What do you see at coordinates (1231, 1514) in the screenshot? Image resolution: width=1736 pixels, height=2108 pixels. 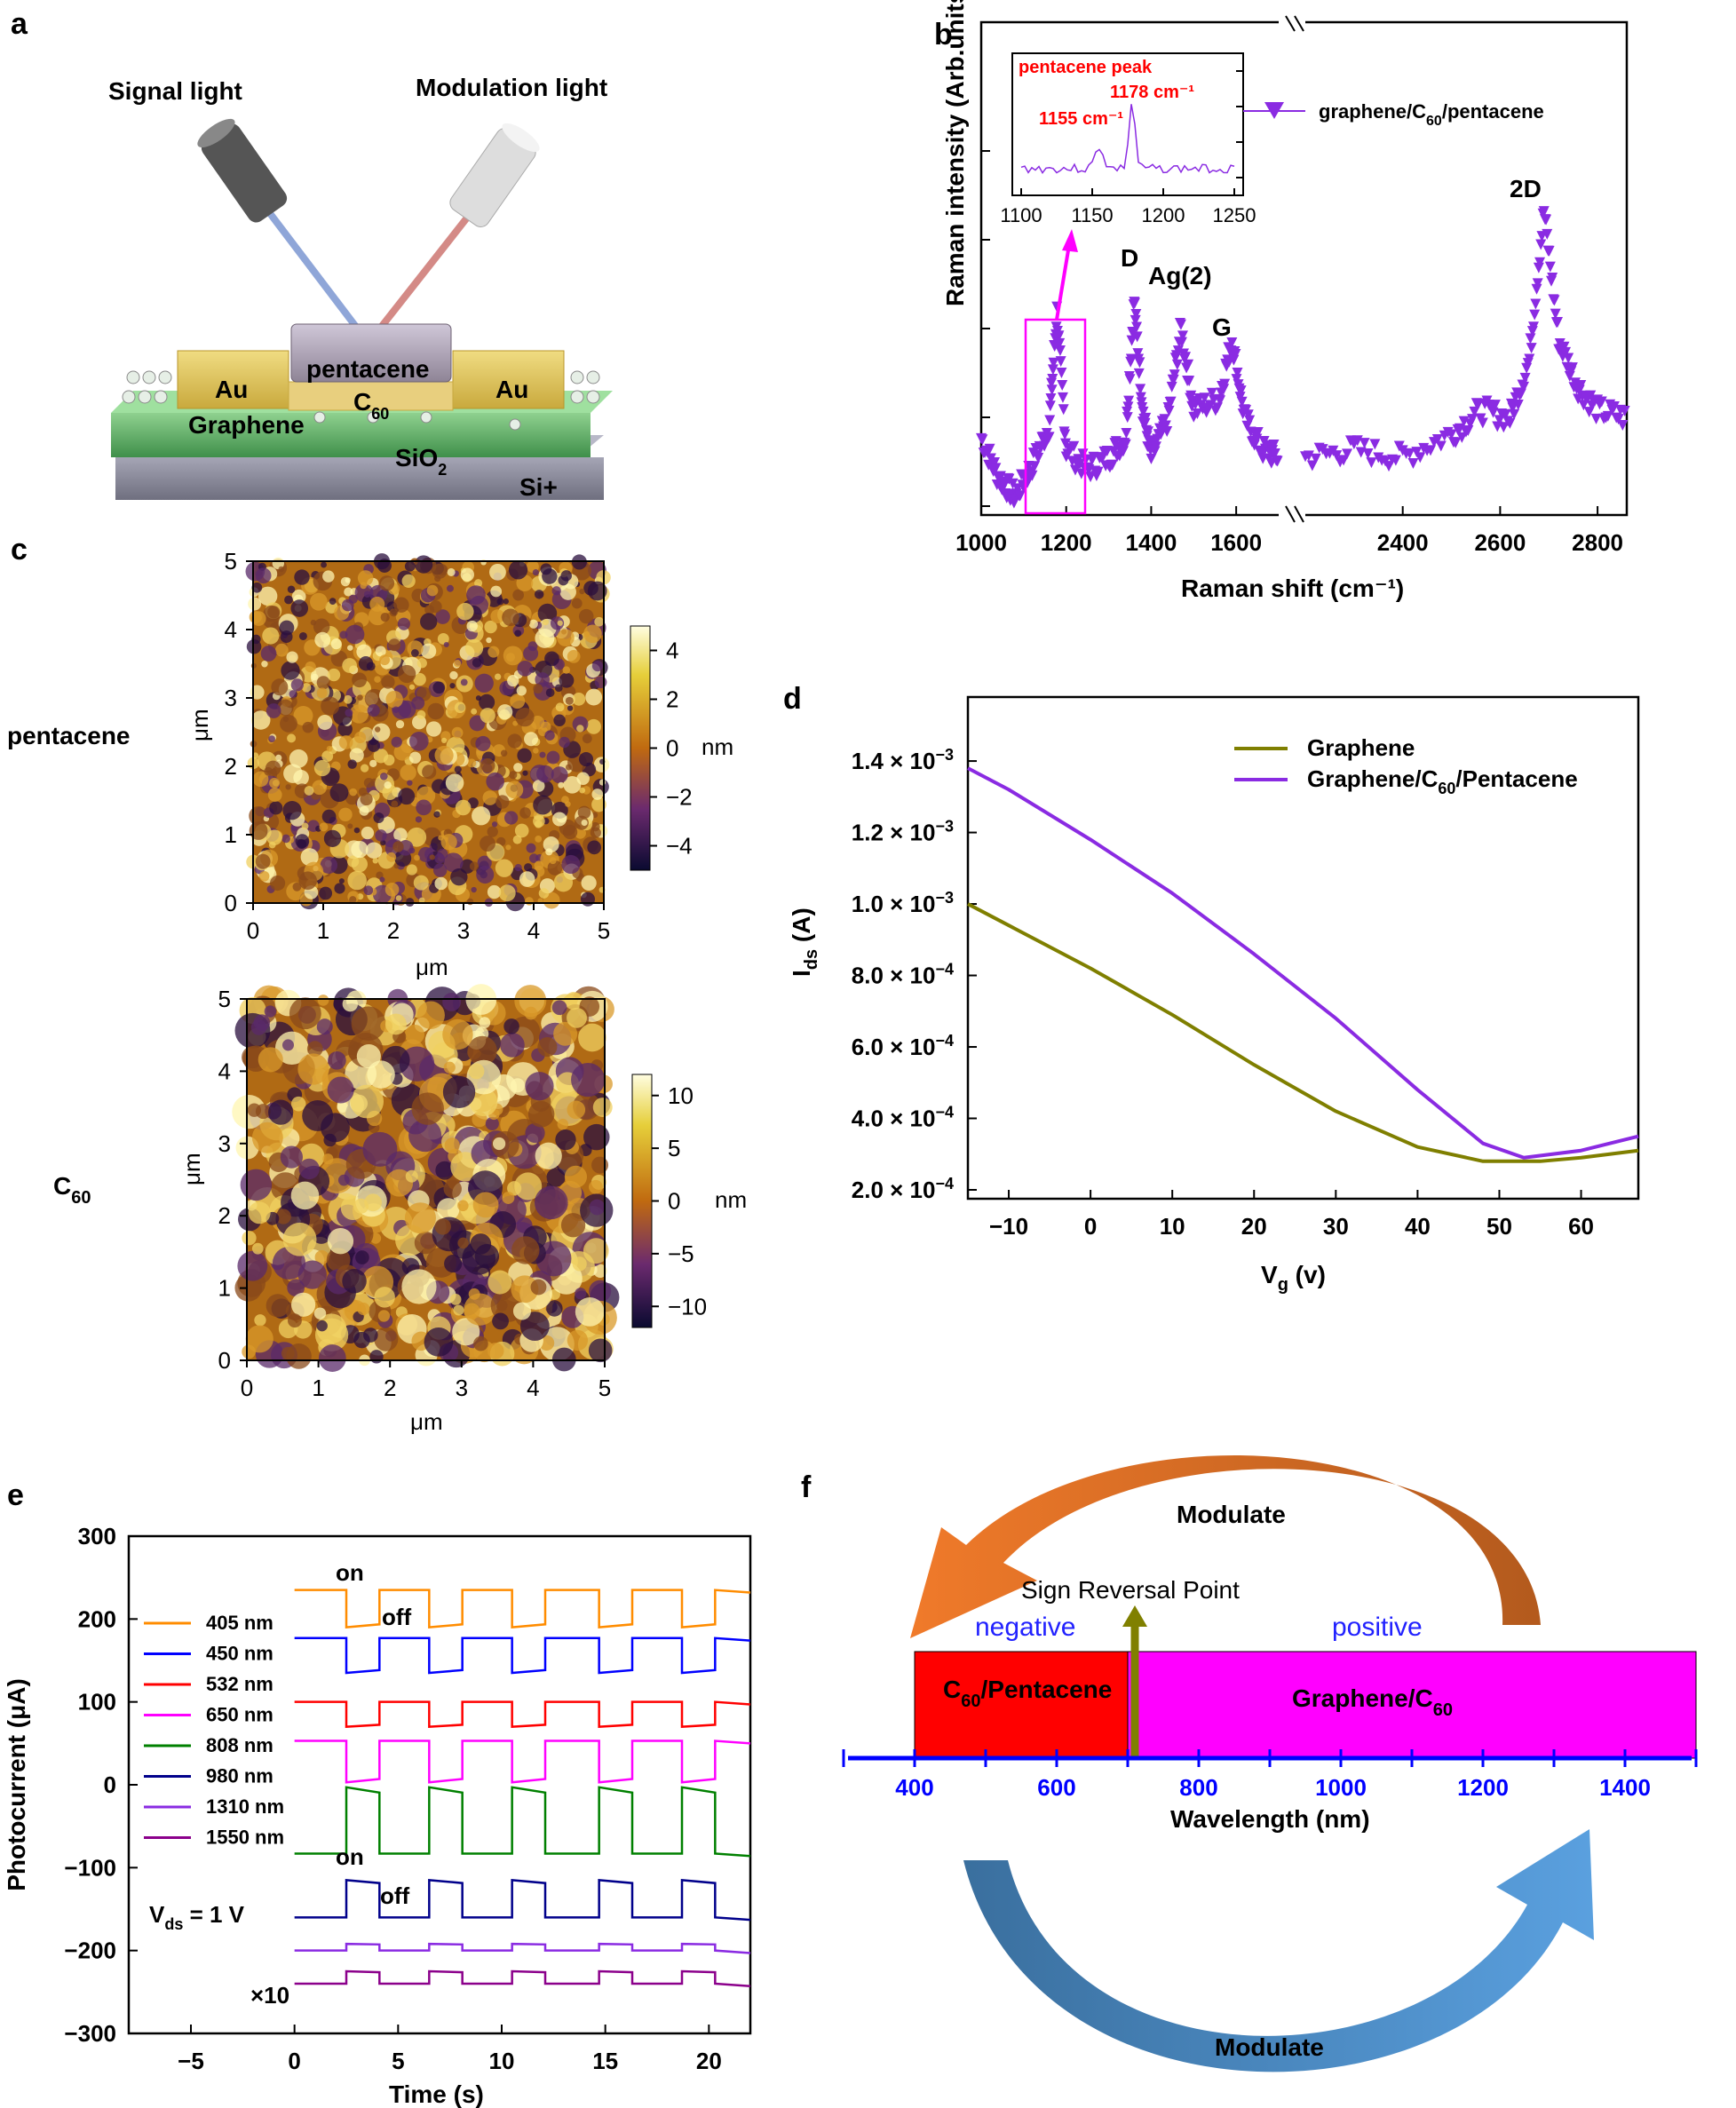 I see `modulate-top-label: Modulate` at bounding box center [1231, 1514].